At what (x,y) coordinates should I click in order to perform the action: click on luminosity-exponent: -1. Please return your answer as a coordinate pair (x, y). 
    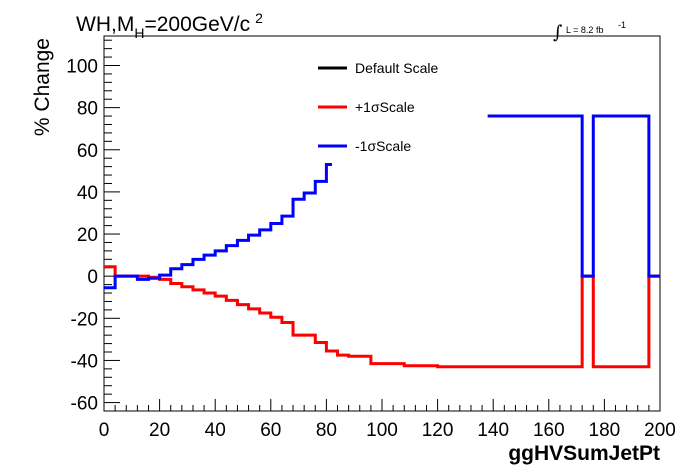
    Looking at the image, I should click on (622, 25).